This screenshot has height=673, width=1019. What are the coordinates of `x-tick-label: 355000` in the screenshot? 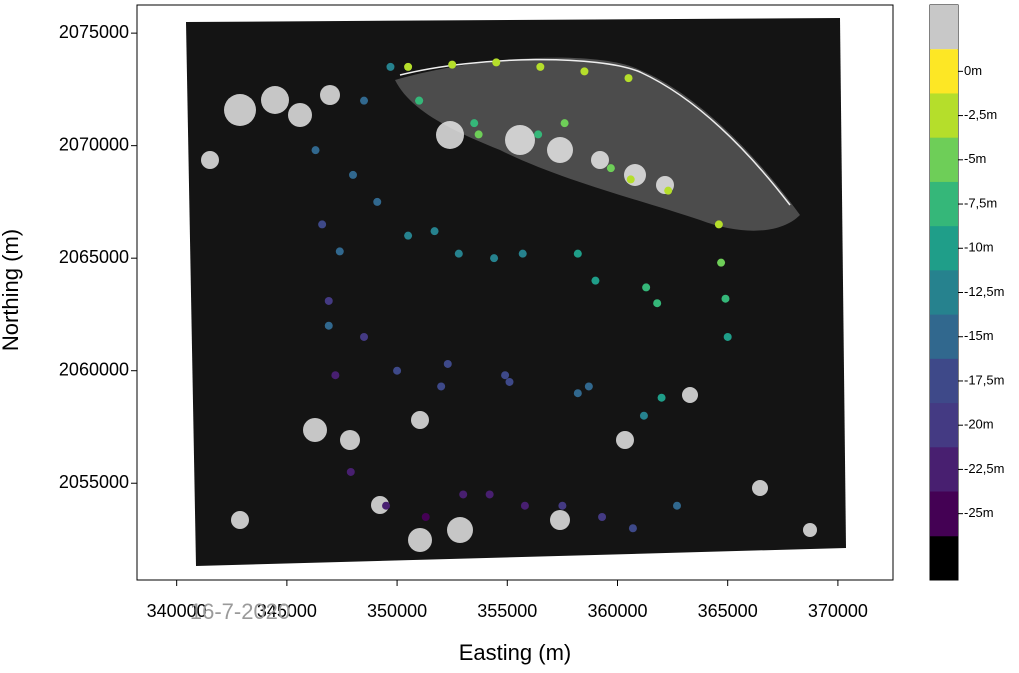 It's located at (507, 611).